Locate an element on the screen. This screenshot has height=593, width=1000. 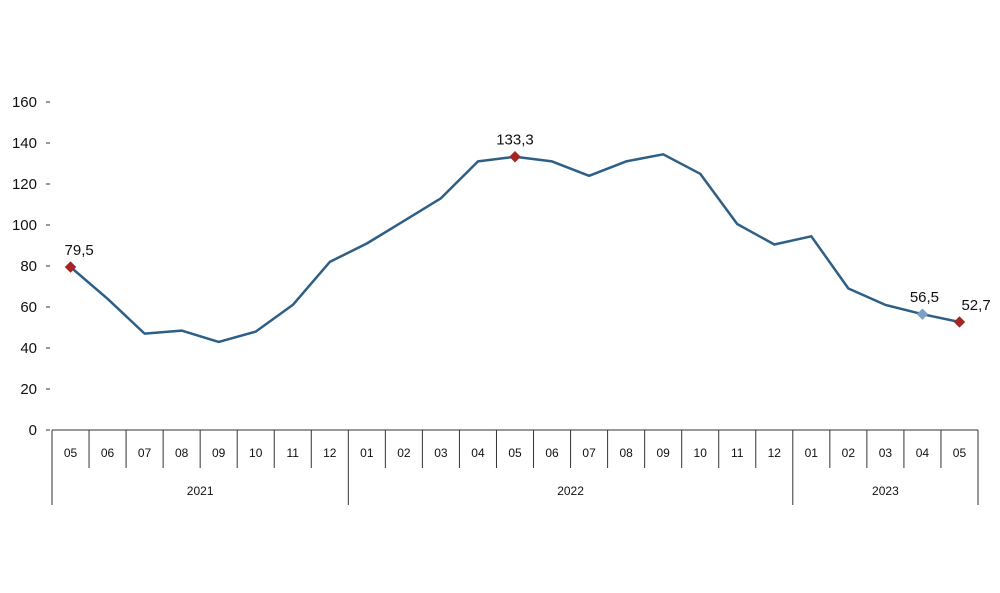
y-tick-label: 80 is located at coordinates (28, 266).